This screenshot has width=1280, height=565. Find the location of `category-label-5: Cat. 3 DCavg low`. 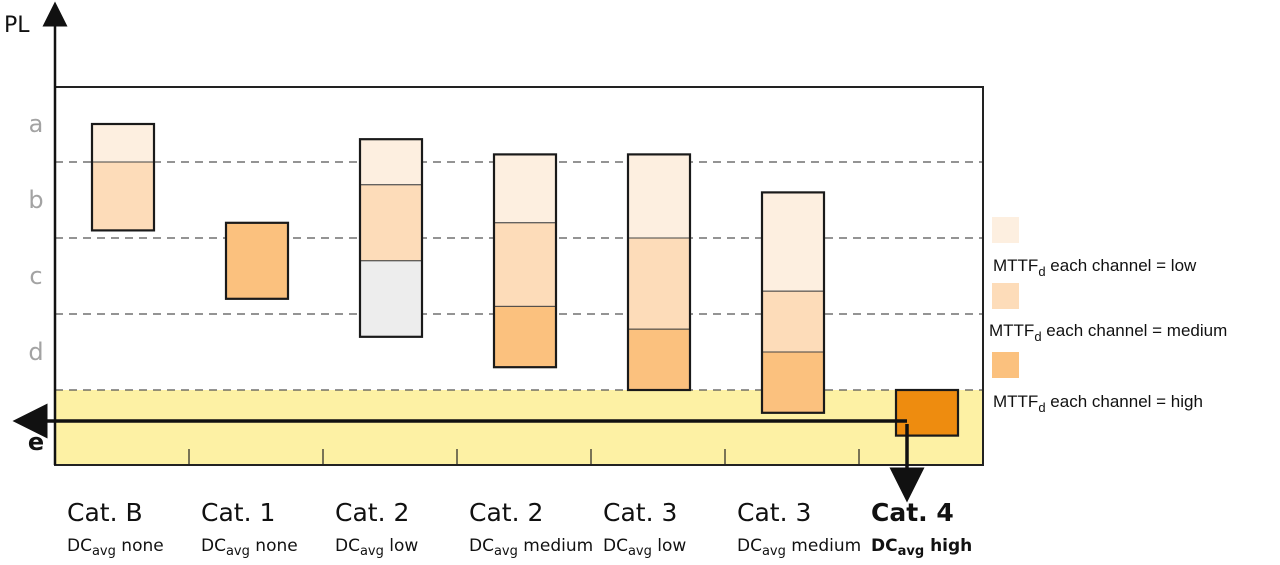

category-label-5: Cat. 3 DCavg low is located at coordinates (644, 528).